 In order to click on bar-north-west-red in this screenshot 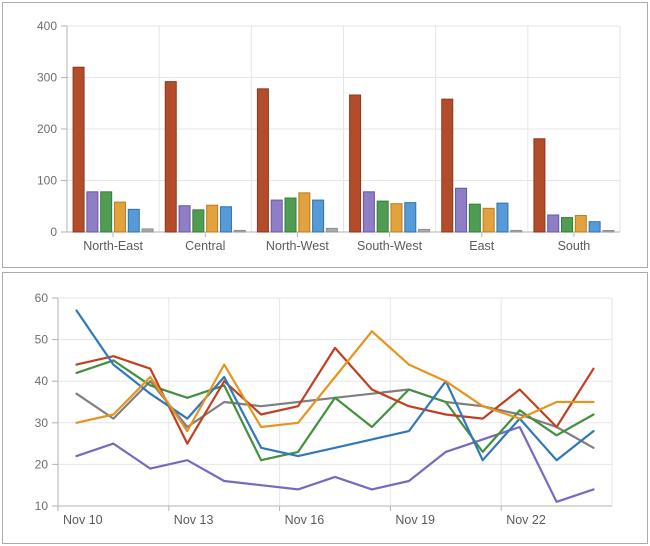, I will do `click(262, 160)`.